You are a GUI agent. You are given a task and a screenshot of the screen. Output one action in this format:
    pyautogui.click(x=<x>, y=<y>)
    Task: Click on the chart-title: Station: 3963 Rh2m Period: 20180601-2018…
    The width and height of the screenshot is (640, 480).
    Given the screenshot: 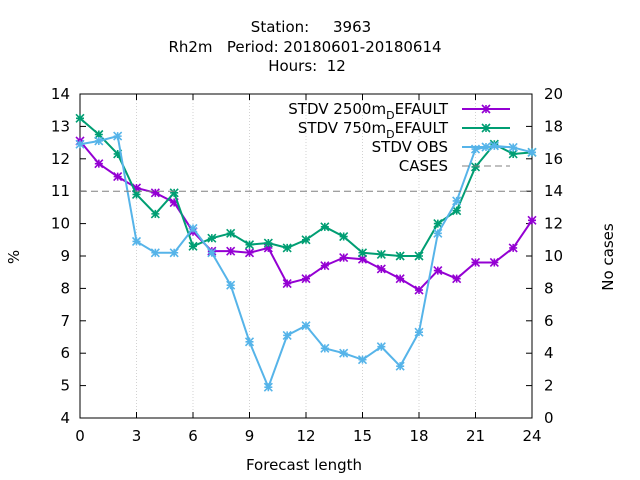 What is the action you would take?
    pyautogui.click(x=304, y=46)
    